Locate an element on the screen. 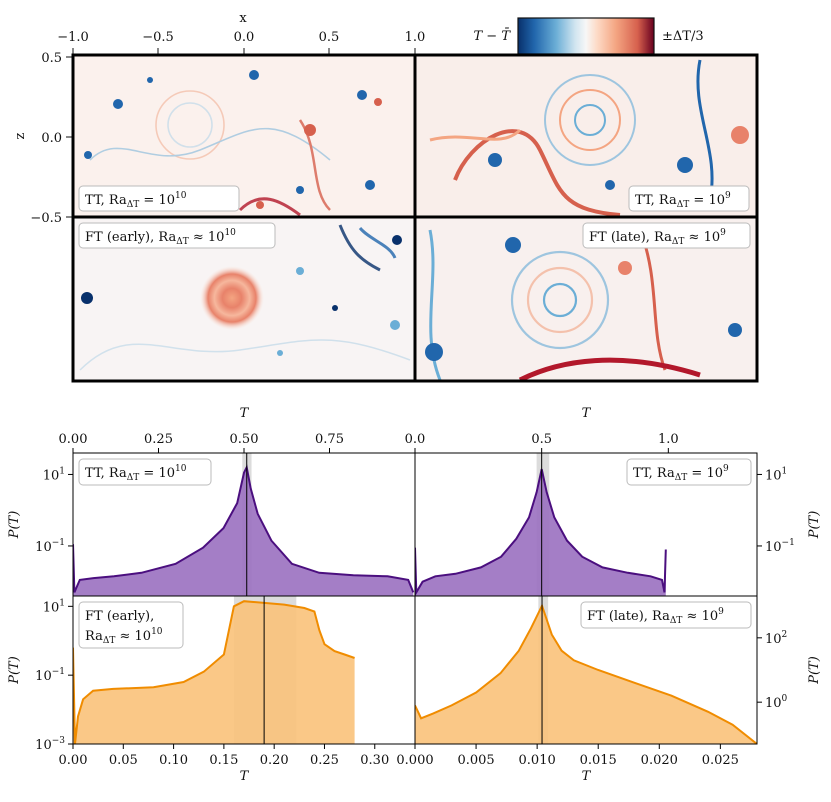  pdf-0-xtick-label-1: 0.25 is located at coordinates (158, 439).